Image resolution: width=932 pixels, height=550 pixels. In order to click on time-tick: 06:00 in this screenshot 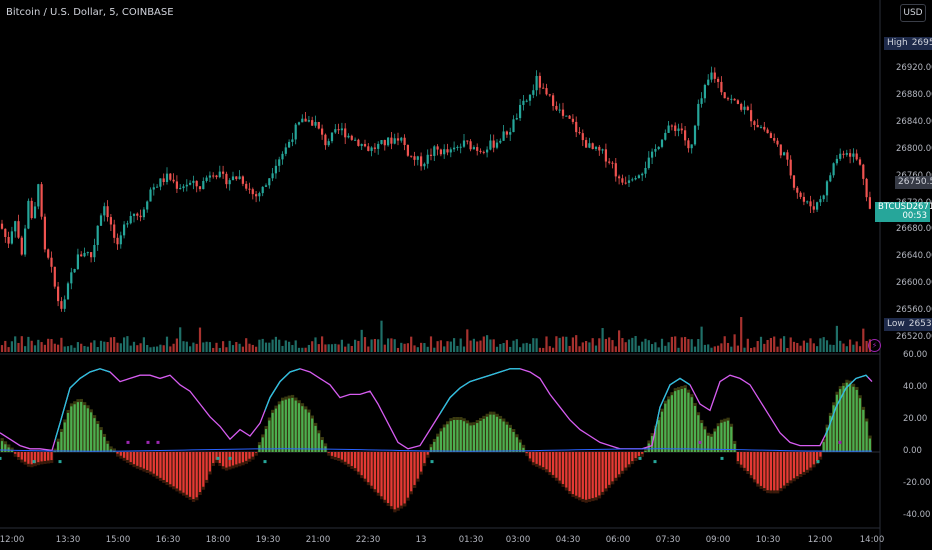, I will do `click(618, 540)`.